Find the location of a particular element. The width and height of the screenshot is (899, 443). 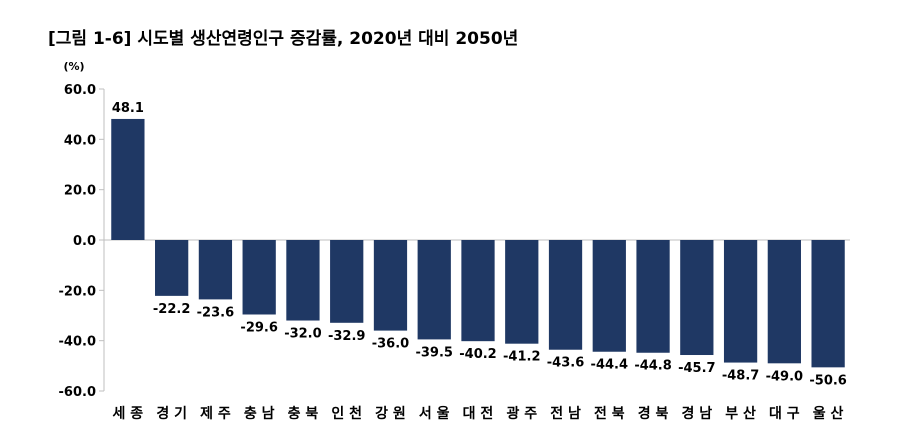

category-label: 경 남 is located at coordinates (697, 413).